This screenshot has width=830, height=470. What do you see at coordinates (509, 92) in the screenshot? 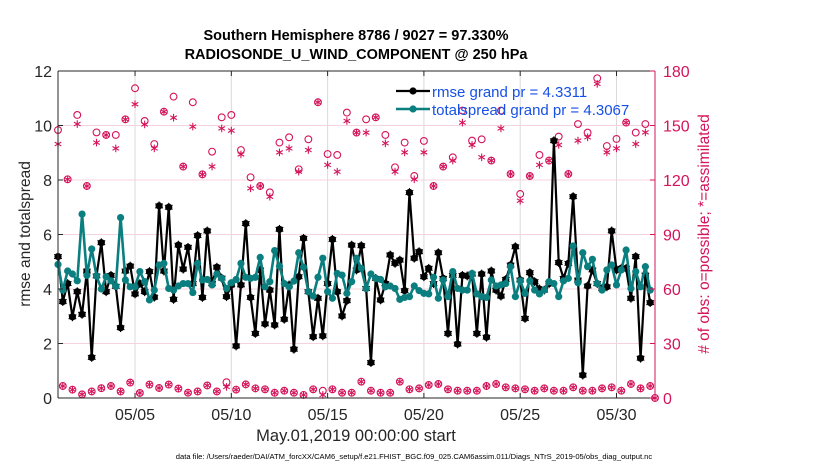
I see `legend-label-rmse: rmse grand pr = 4.3311` at bounding box center [509, 92].